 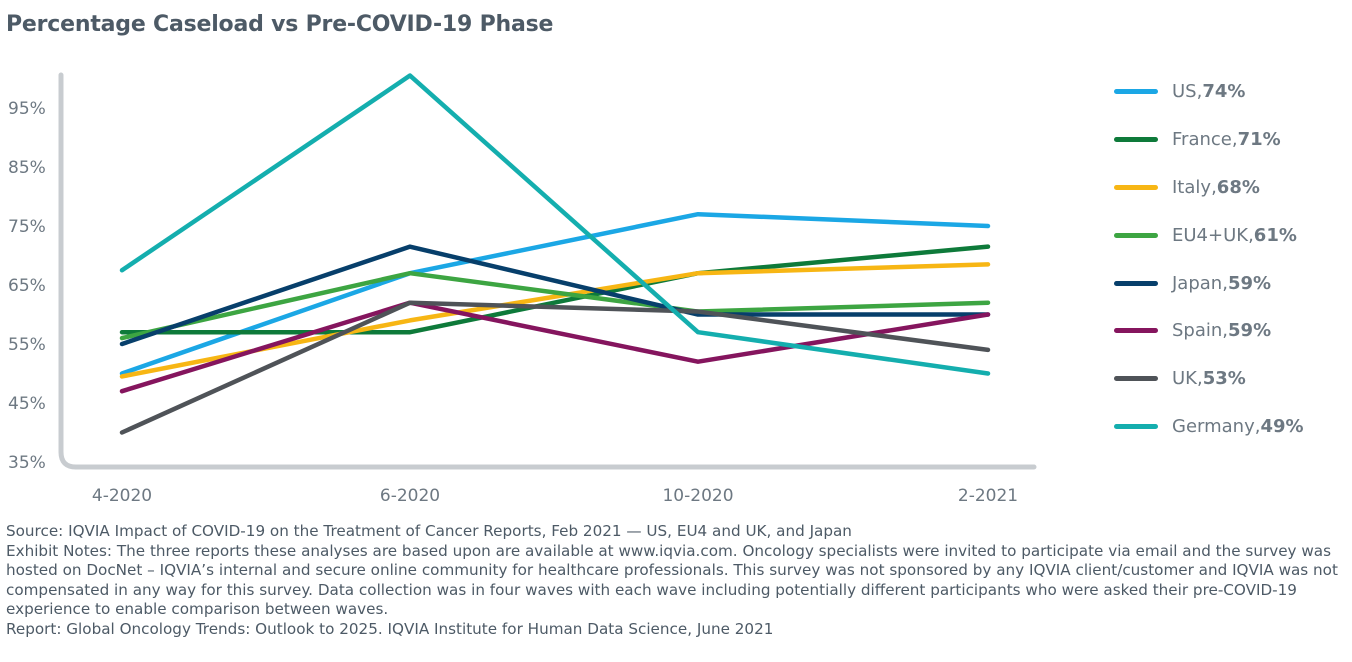 I want to click on legend-series-value: 49%, so click(x=1282, y=426).